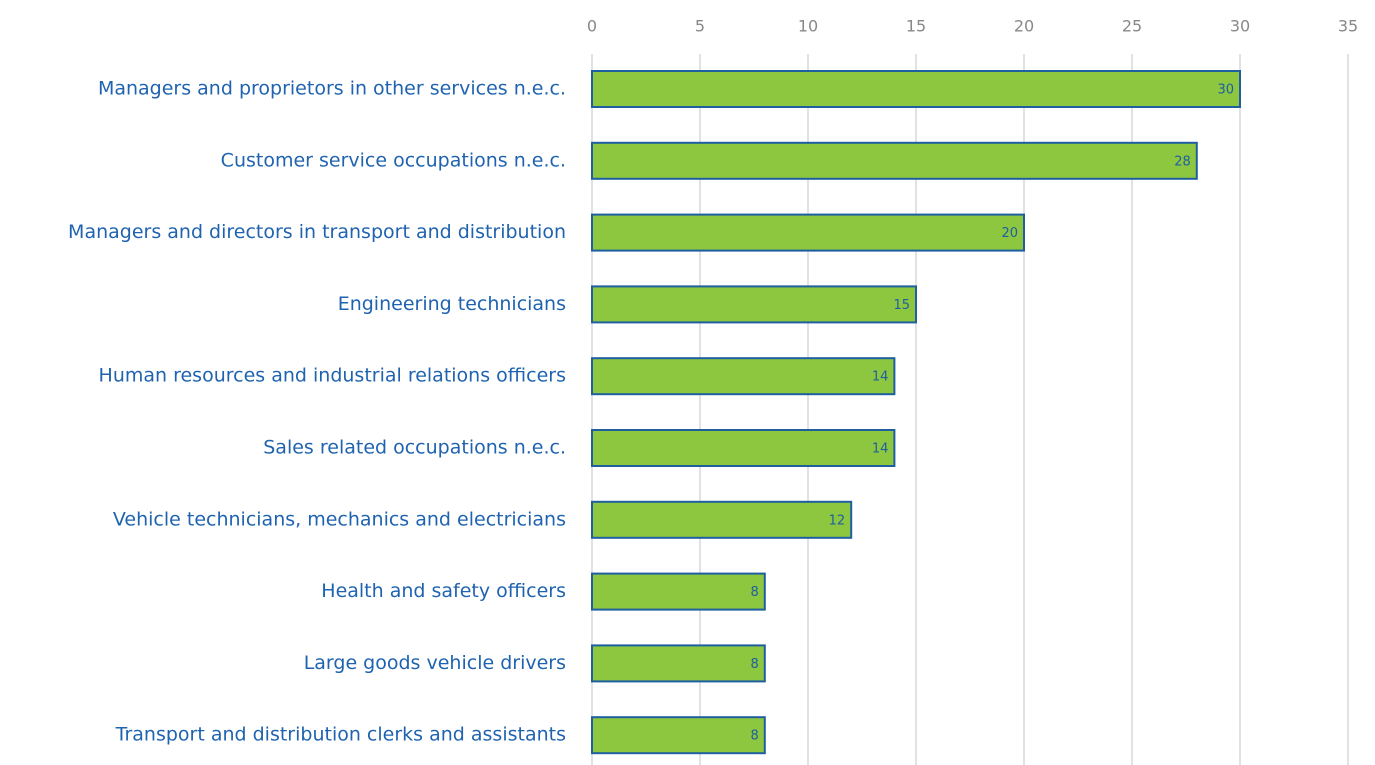  Describe the element at coordinates (700, 26) in the screenshot. I see `x-tick-label: 5` at that location.